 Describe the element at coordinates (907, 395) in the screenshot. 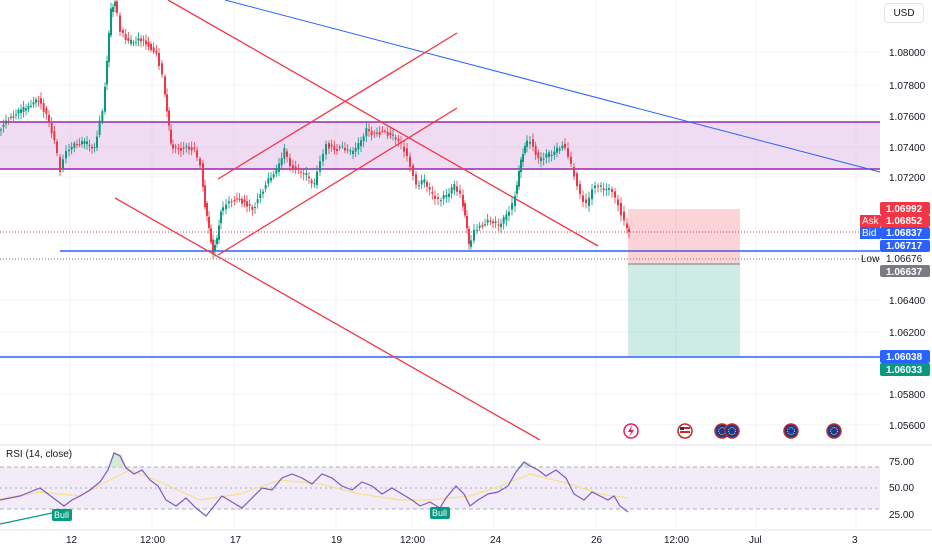

I see `price-tick: 1.05800` at that location.